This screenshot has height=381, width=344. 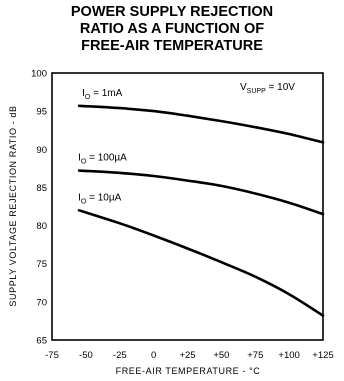 What do you see at coordinates (172, 46) in the screenshot?
I see `chart-title-line-3: FREE-AIR TEMPERATURE` at bounding box center [172, 46].